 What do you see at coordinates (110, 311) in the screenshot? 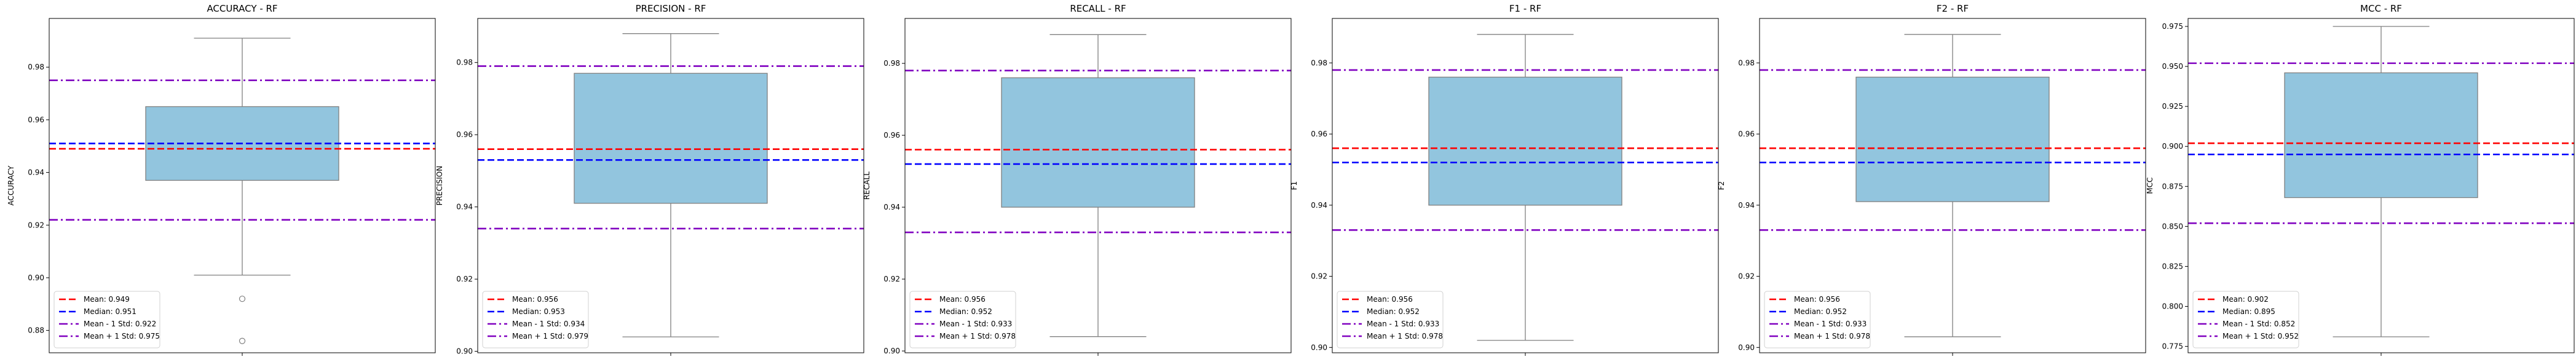
I see `legend-entry: Median: 0.951` at bounding box center [110, 311].